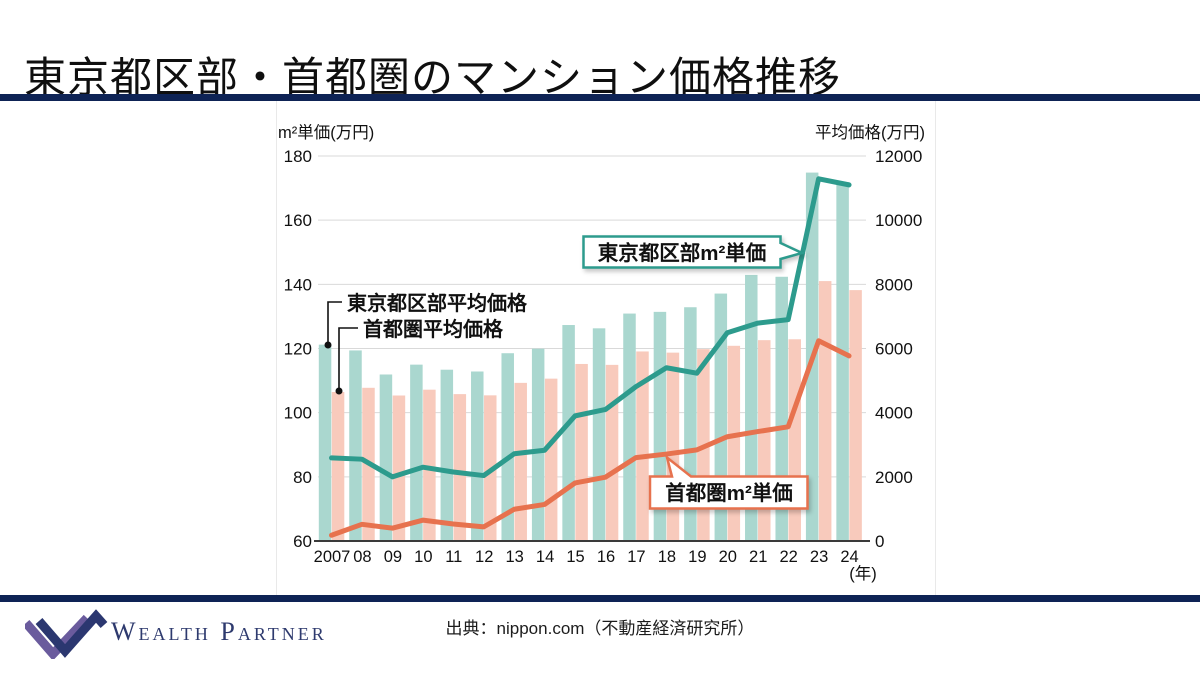 Image resolution: width=1200 pixels, height=675 pixels. I want to click on svg-text: 160, so click(298, 220).